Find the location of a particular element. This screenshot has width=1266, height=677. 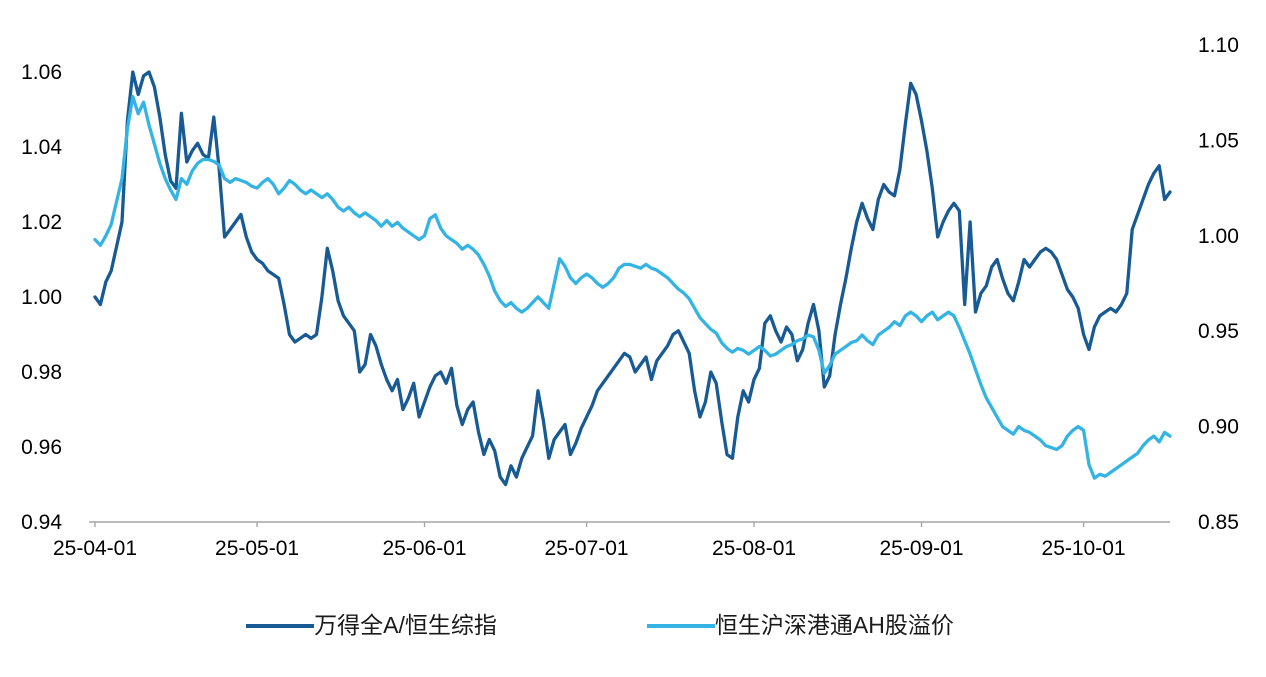

series2-label: 恒生沪深港通AH股溢价 is located at coordinates (834, 625).